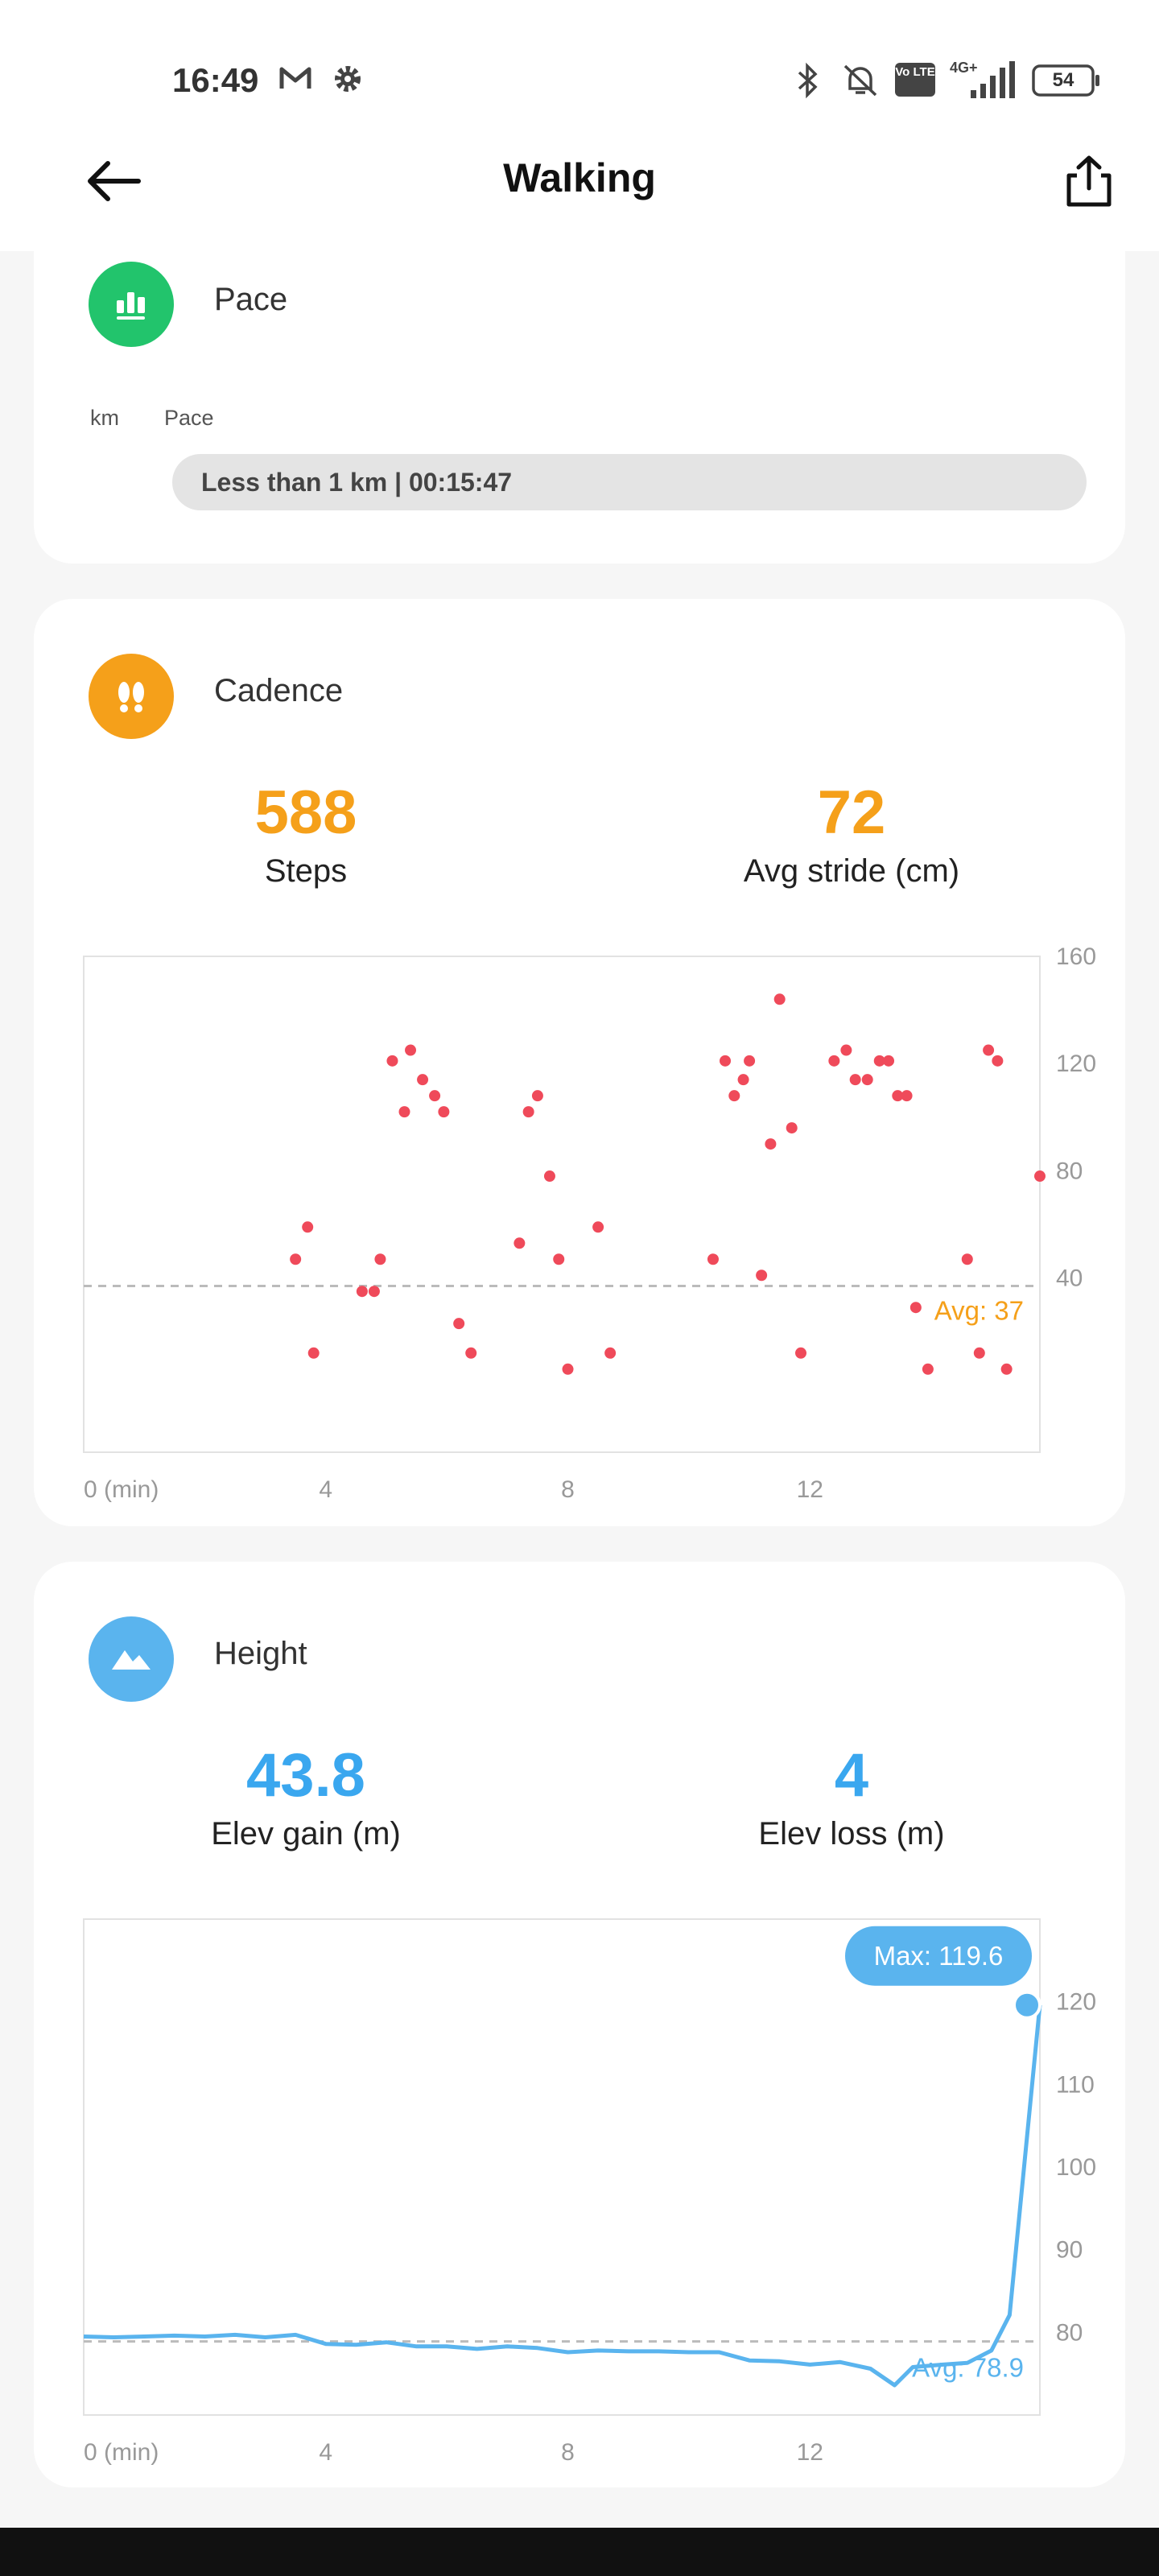  What do you see at coordinates (979, 1311) in the screenshot?
I see `cadence-avg-label: Avg: 37` at bounding box center [979, 1311].